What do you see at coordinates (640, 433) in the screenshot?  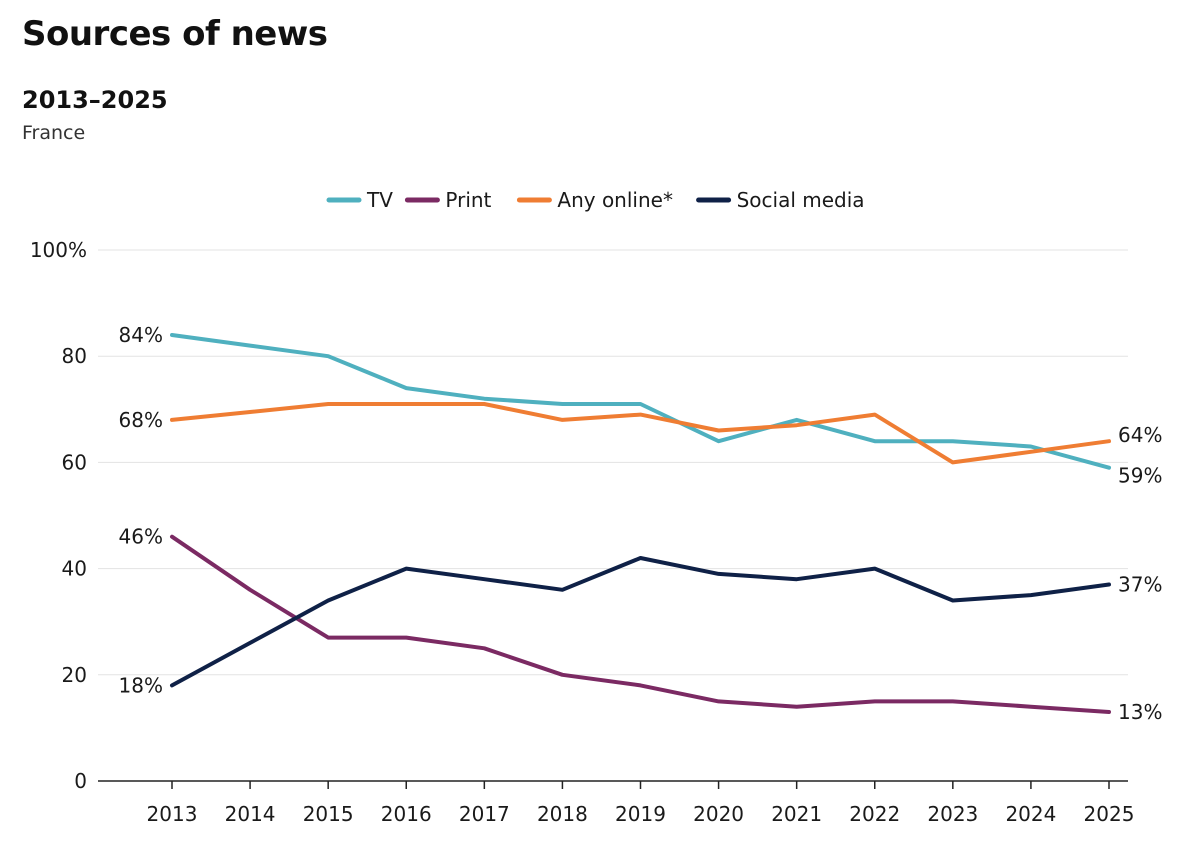 I see `series-line-any-online` at bounding box center [640, 433].